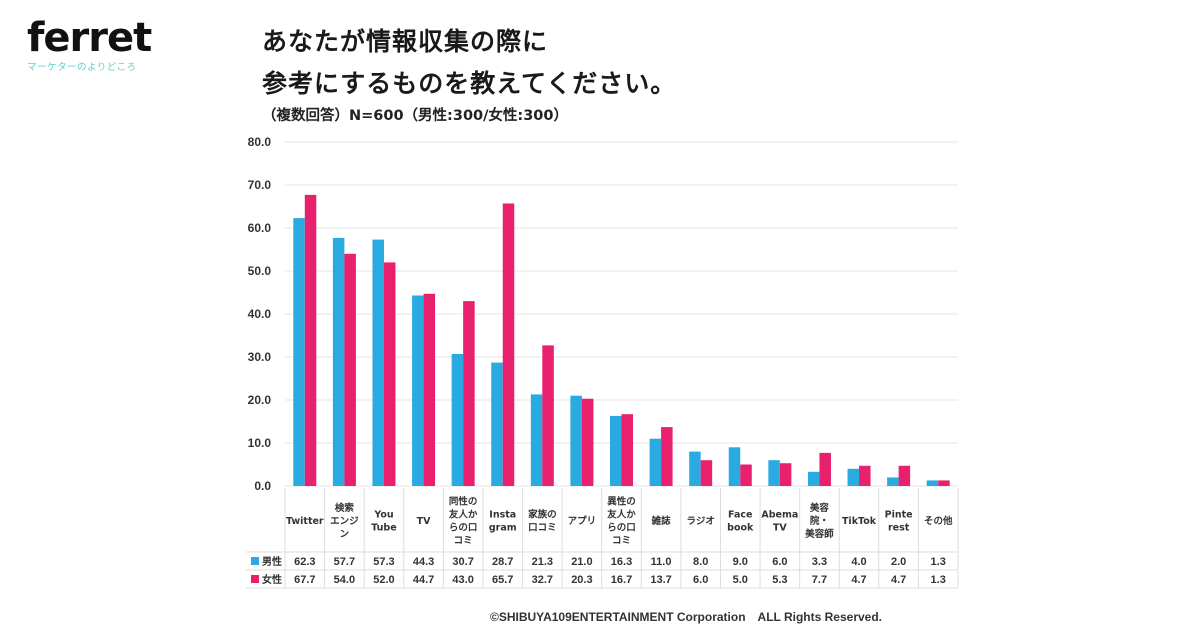 The image size is (1200, 630). What do you see at coordinates (82, 67) in the screenshot?
I see `logo-tagline: マーケターのよりどころ` at bounding box center [82, 67].